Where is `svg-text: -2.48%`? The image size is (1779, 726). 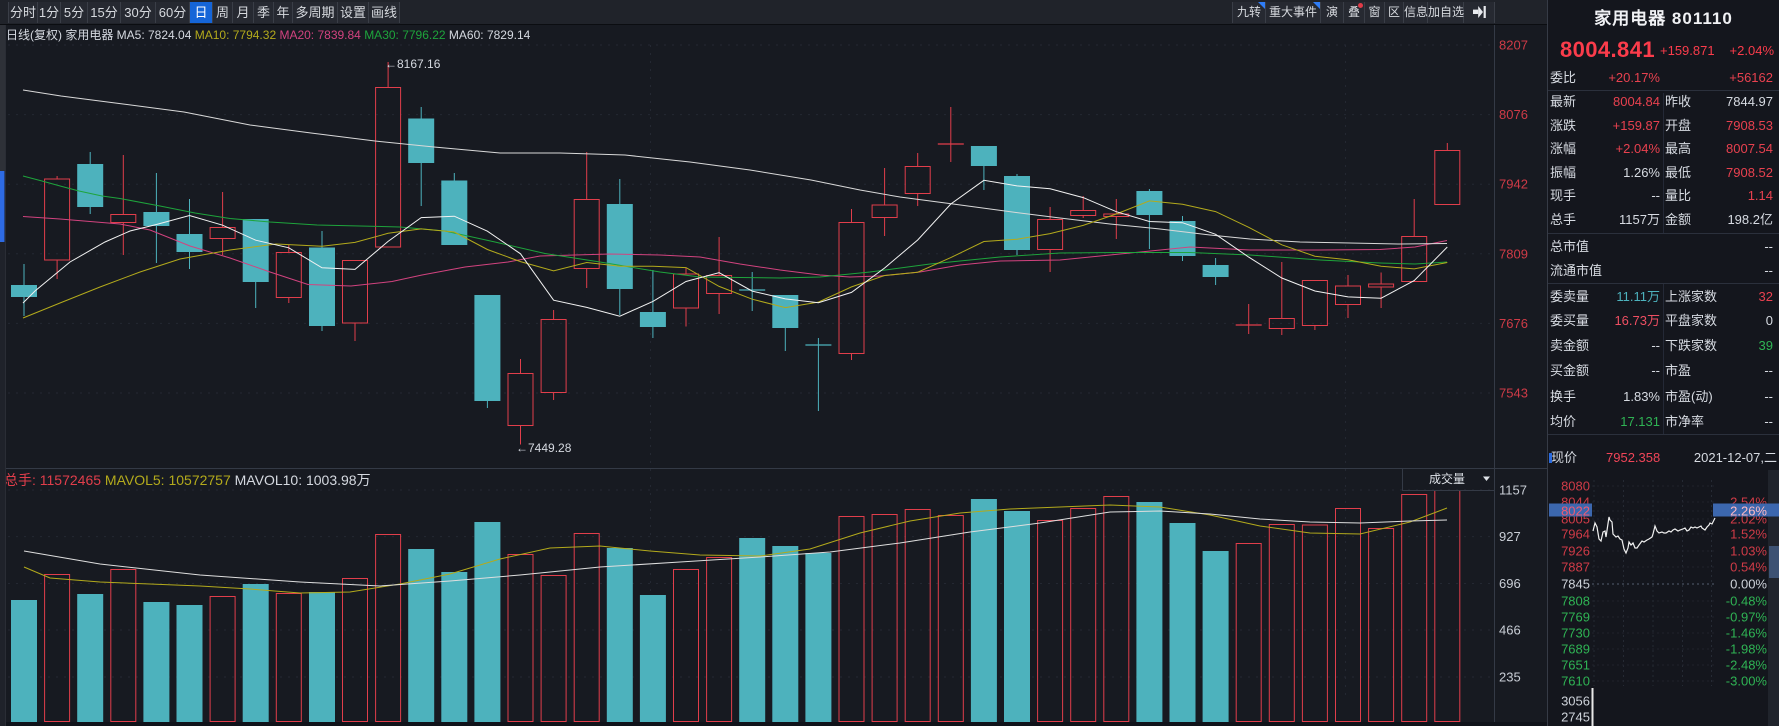 svg-text: -2.48% is located at coordinates (1747, 665).